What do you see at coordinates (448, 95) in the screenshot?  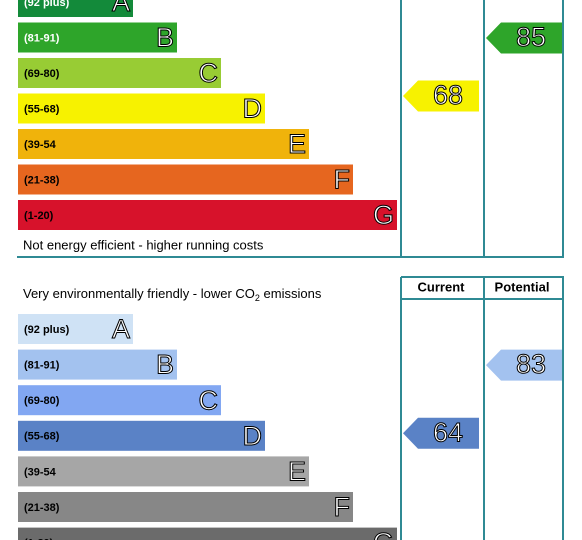 I see `rating-value: 68` at bounding box center [448, 95].